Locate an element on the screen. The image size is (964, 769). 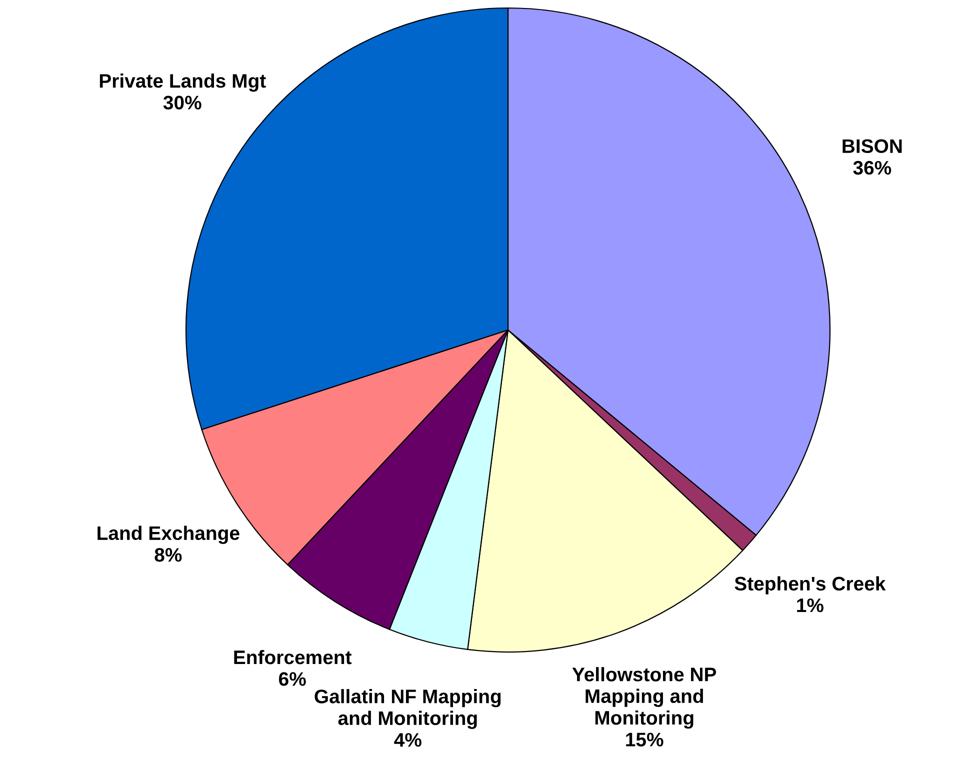
data-label: 1% is located at coordinates (810, 605).